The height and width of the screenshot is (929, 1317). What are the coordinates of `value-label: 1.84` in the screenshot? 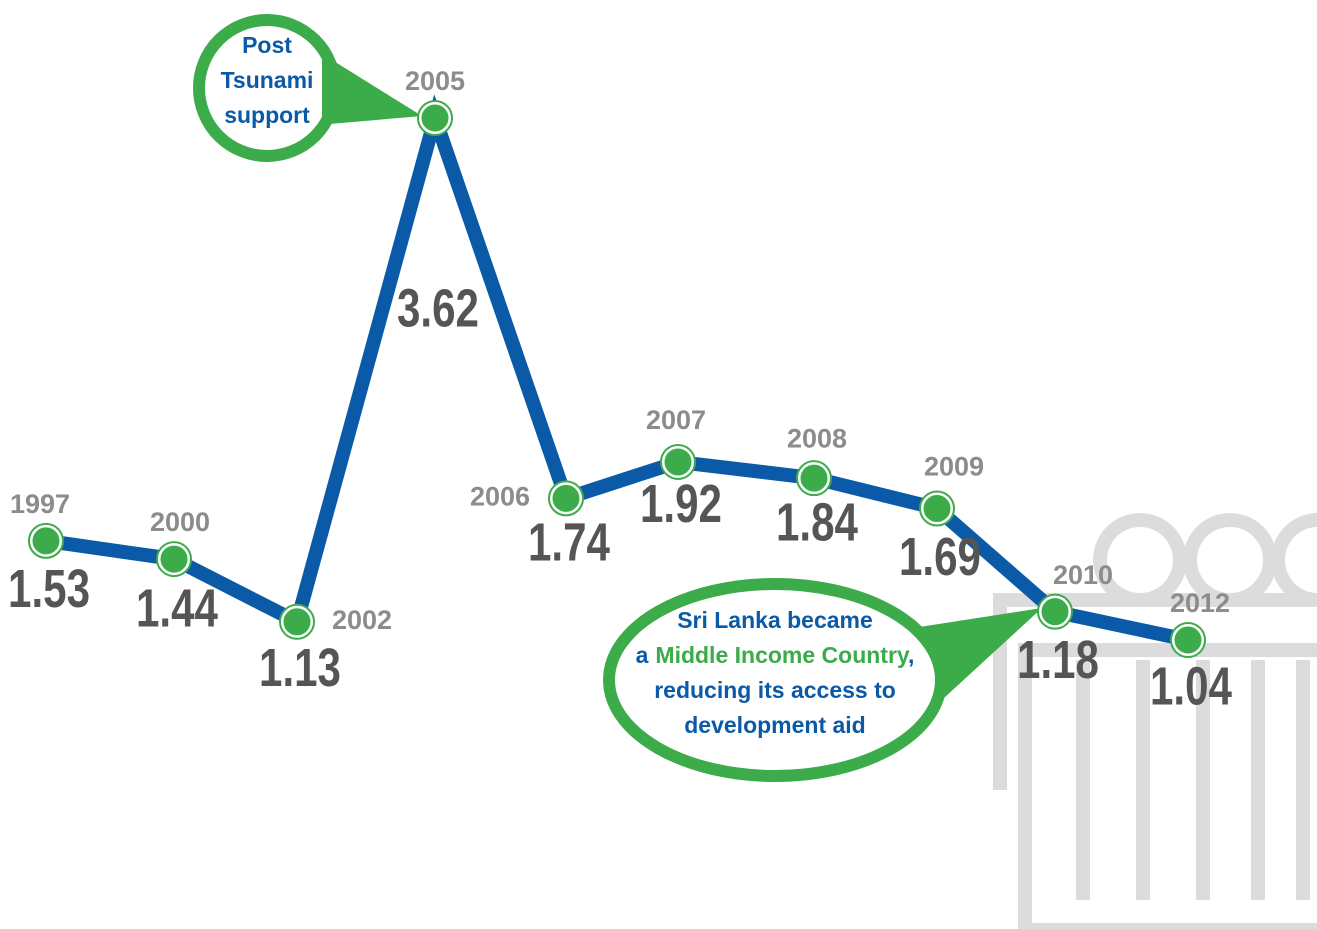 It's located at (817, 522).